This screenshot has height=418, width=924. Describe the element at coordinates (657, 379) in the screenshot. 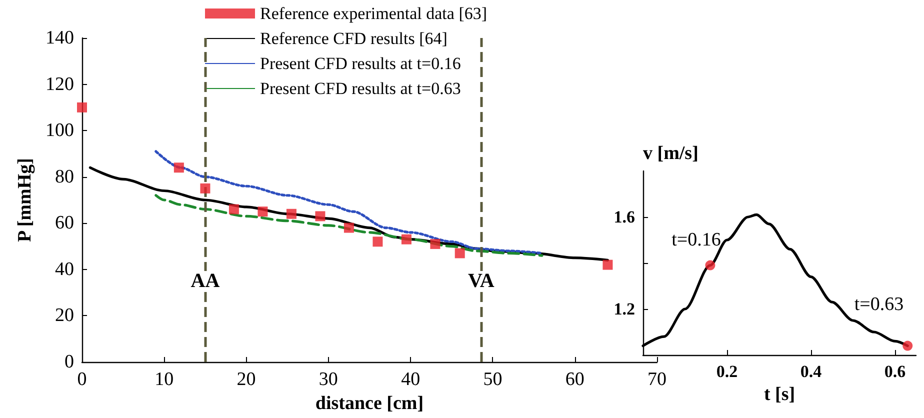

I see `x-tick-label: 70` at that location.